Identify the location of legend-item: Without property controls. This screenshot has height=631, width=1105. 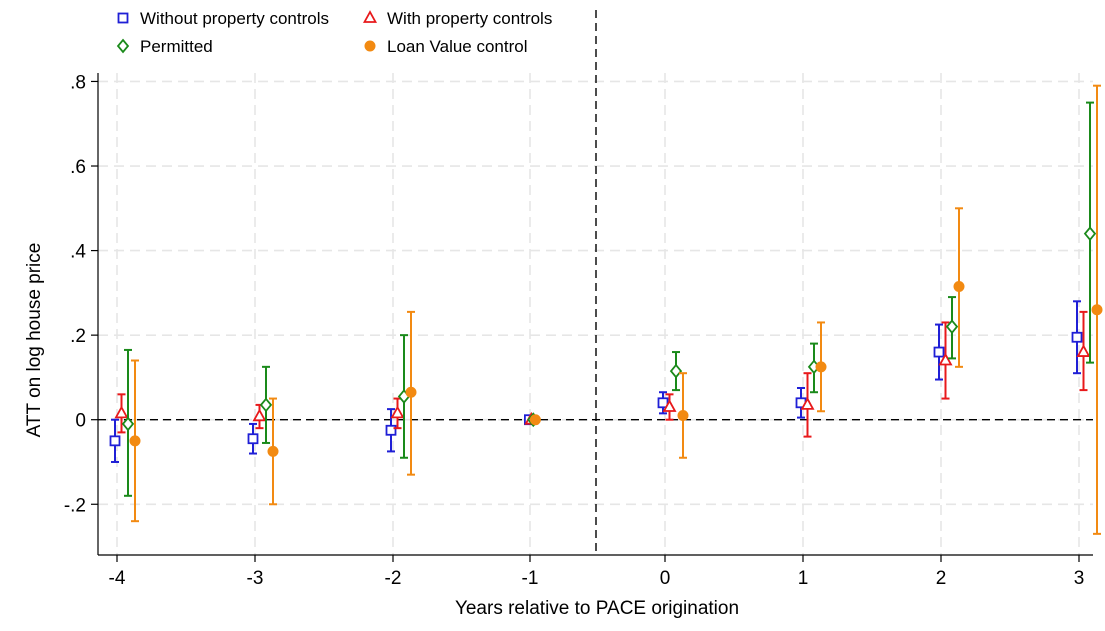
(223, 18).